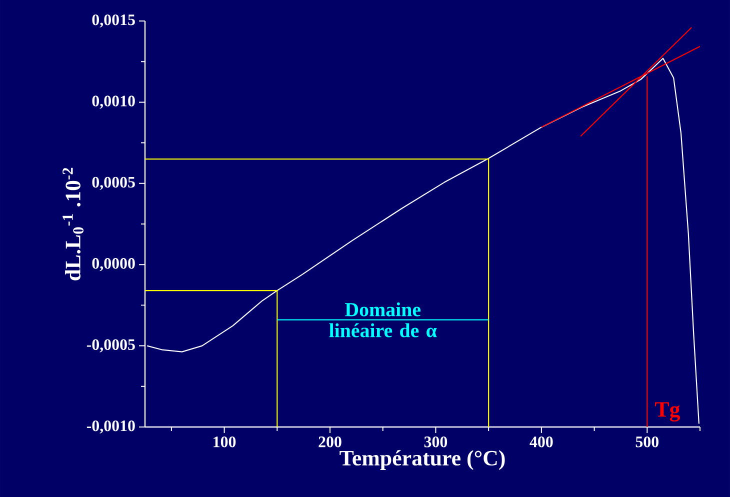  I want to click on x-tick-label: 100, so click(225, 442).